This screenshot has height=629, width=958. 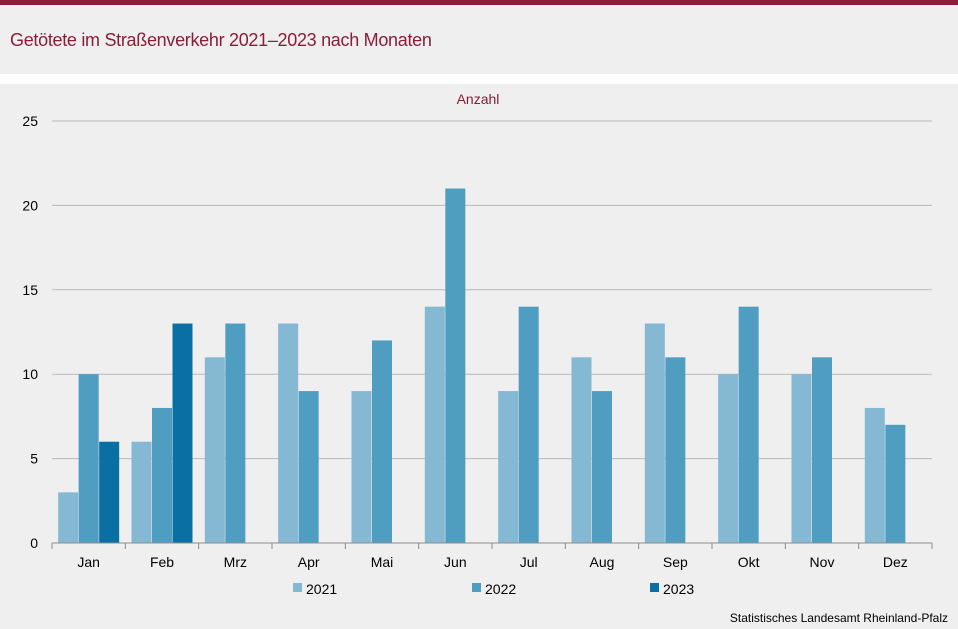 What do you see at coordinates (235, 562) in the screenshot?
I see `x-tick-label: Mrz` at bounding box center [235, 562].